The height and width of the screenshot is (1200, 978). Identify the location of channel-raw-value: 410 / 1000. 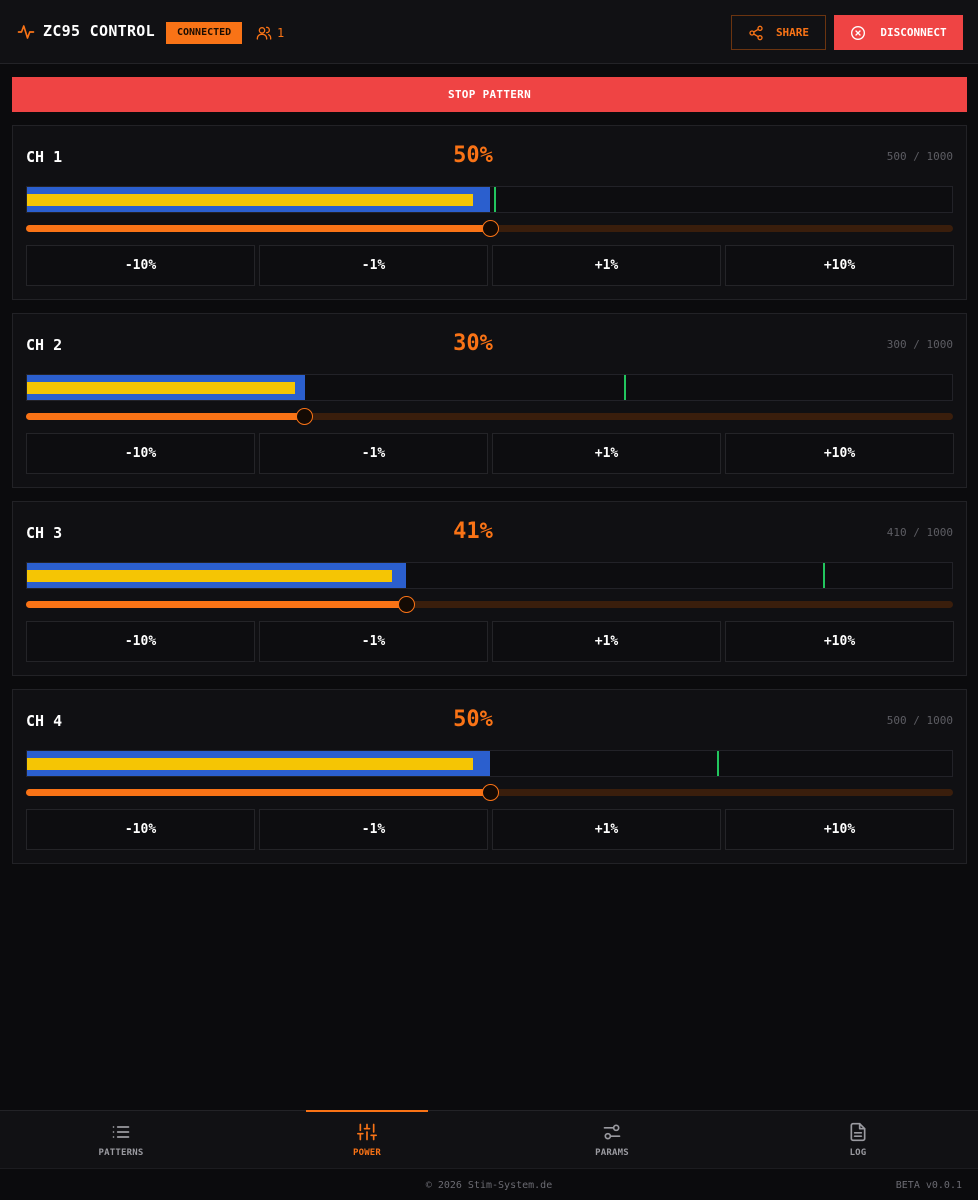
(919, 532).